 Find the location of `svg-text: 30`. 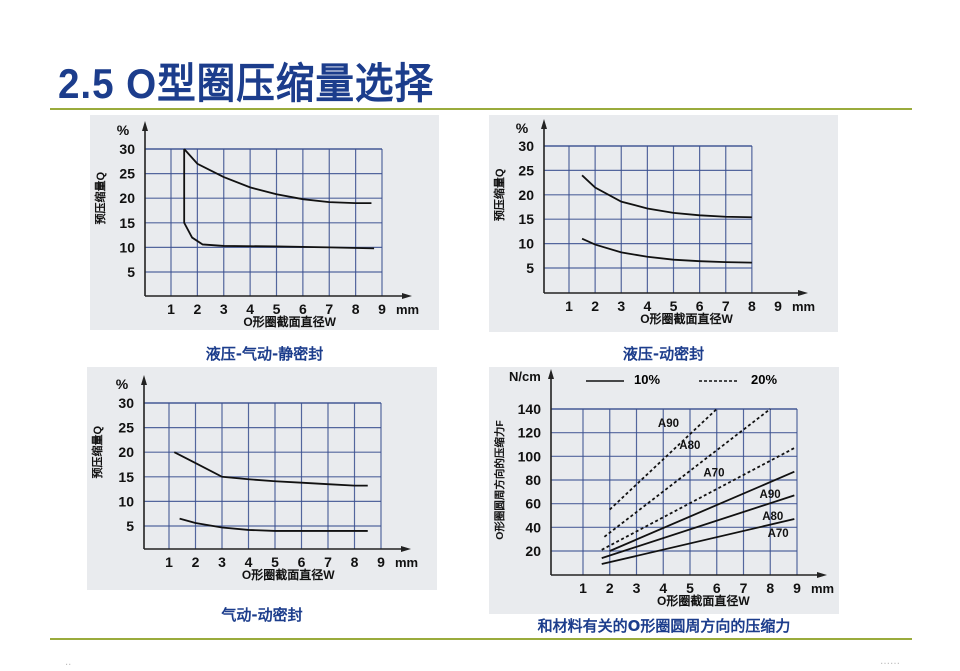

svg-text: 30 is located at coordinates (127, 149).